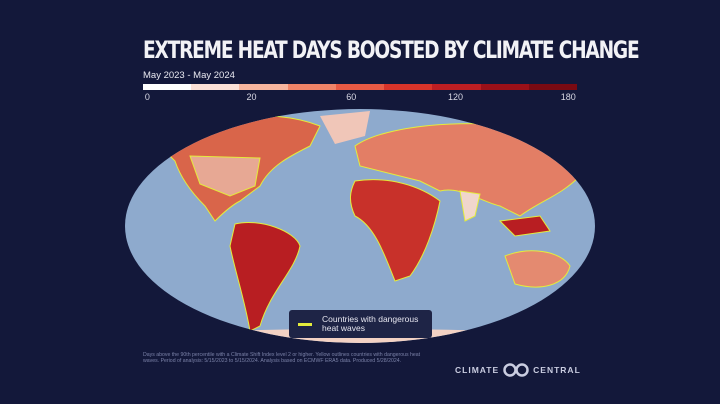 The height and width of the screenshot is (404, 720). I want to click on logo-icon, so click(516, 370).